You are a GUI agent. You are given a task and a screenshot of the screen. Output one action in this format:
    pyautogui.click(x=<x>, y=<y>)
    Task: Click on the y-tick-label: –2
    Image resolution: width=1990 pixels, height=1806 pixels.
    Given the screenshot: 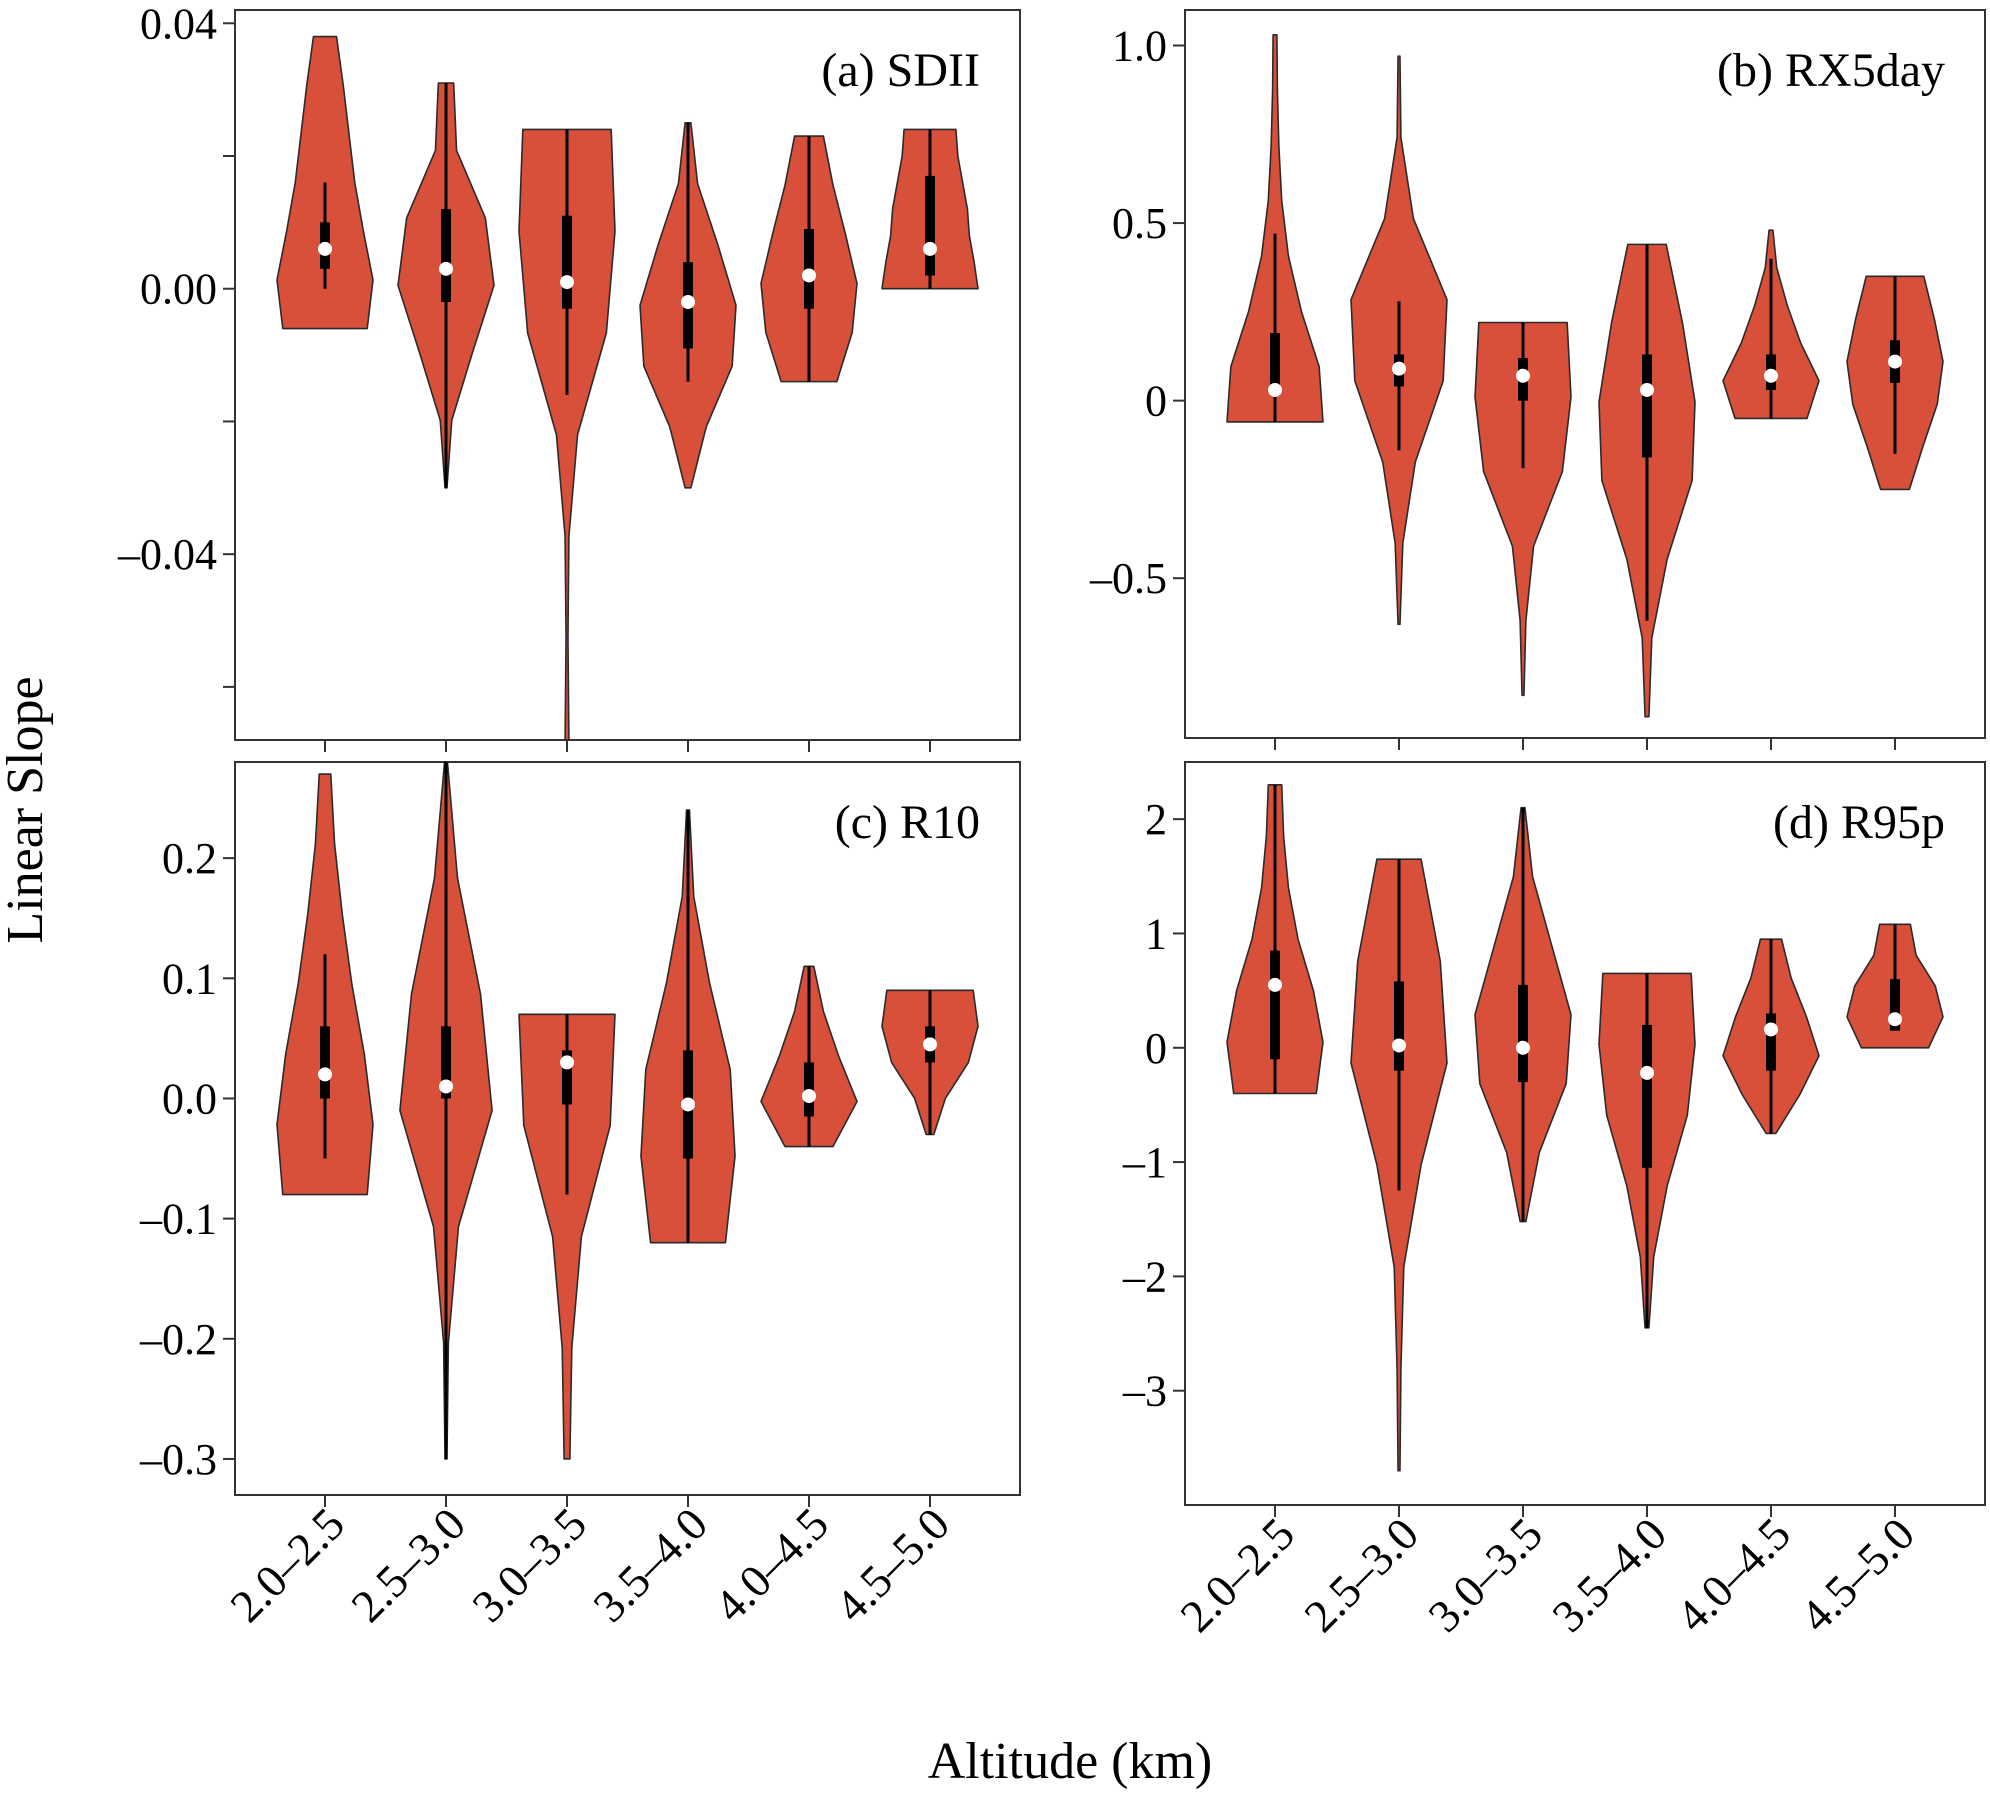 What is the action you would take?
    pyautogui.click(x=1144, y=1276)
    